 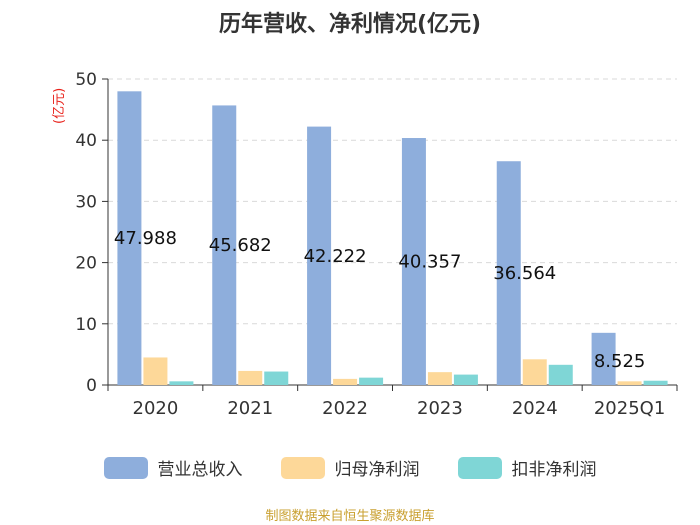 I want to click on legend-swatch-deducted-profit, so click(x=479, y=467).